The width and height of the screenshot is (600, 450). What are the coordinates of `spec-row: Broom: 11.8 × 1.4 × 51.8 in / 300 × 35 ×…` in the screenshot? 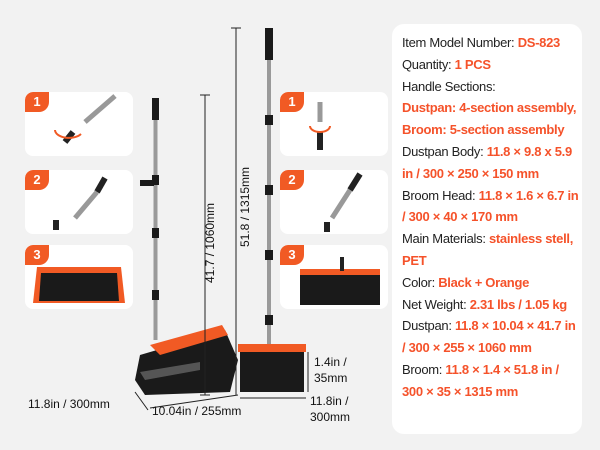 It's located at (492, 381).